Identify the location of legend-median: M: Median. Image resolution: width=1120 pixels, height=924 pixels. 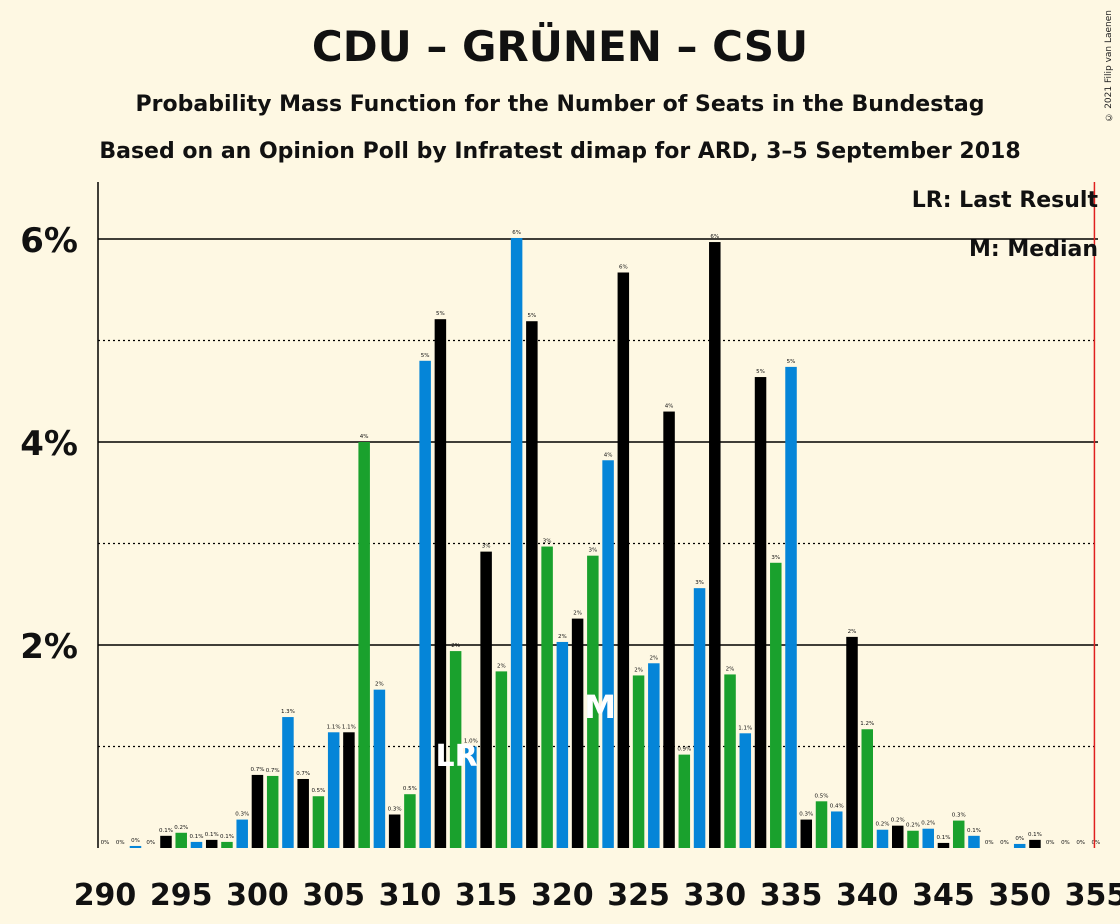
(1033, 249).